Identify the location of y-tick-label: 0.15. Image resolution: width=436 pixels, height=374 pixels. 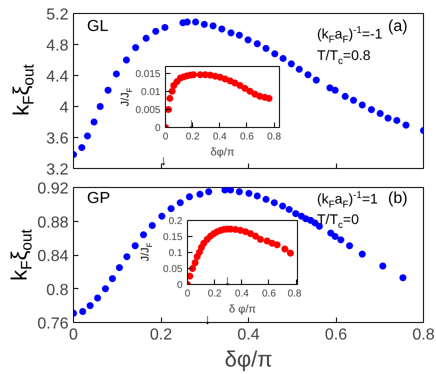
(173, 237).